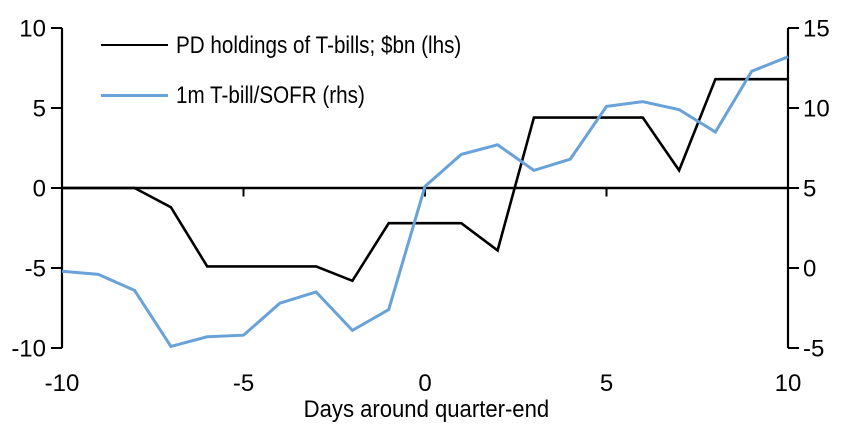  What do you see at coordinates (788, 383) in the screenshot?
I see `x-axis-tick-label: 10` at bounding box center [788, 383].